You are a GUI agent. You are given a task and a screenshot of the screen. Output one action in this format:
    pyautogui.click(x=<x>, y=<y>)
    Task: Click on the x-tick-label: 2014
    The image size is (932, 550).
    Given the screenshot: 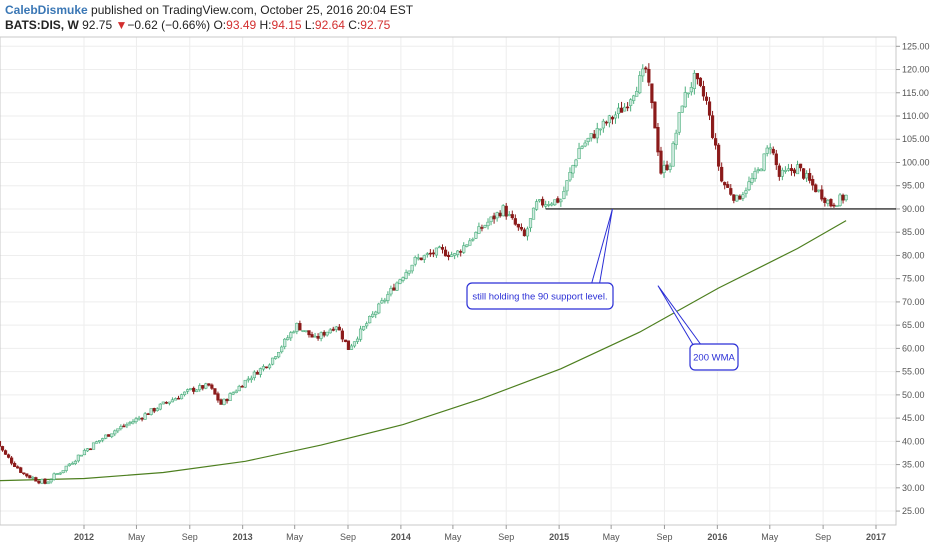 What is the action you would take?
    pyautogui.click(x=401, y=537)
    